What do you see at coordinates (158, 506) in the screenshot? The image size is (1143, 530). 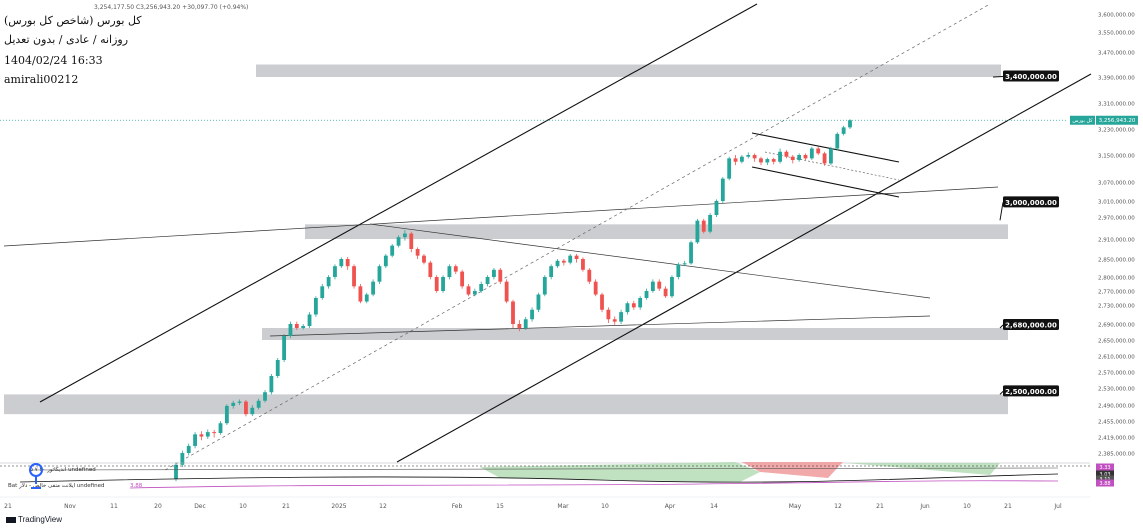 I see `x-tick-label: 20` at bounding box center [158, 506].